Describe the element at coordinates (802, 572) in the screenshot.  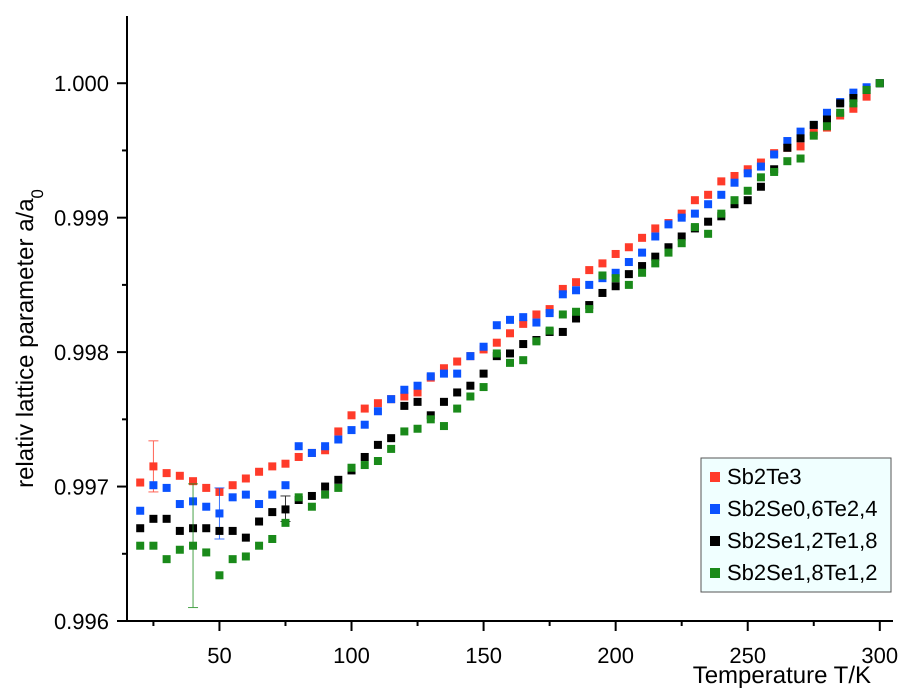
I see `legend-label: Sb2Se1,8Te1,2` at that location.